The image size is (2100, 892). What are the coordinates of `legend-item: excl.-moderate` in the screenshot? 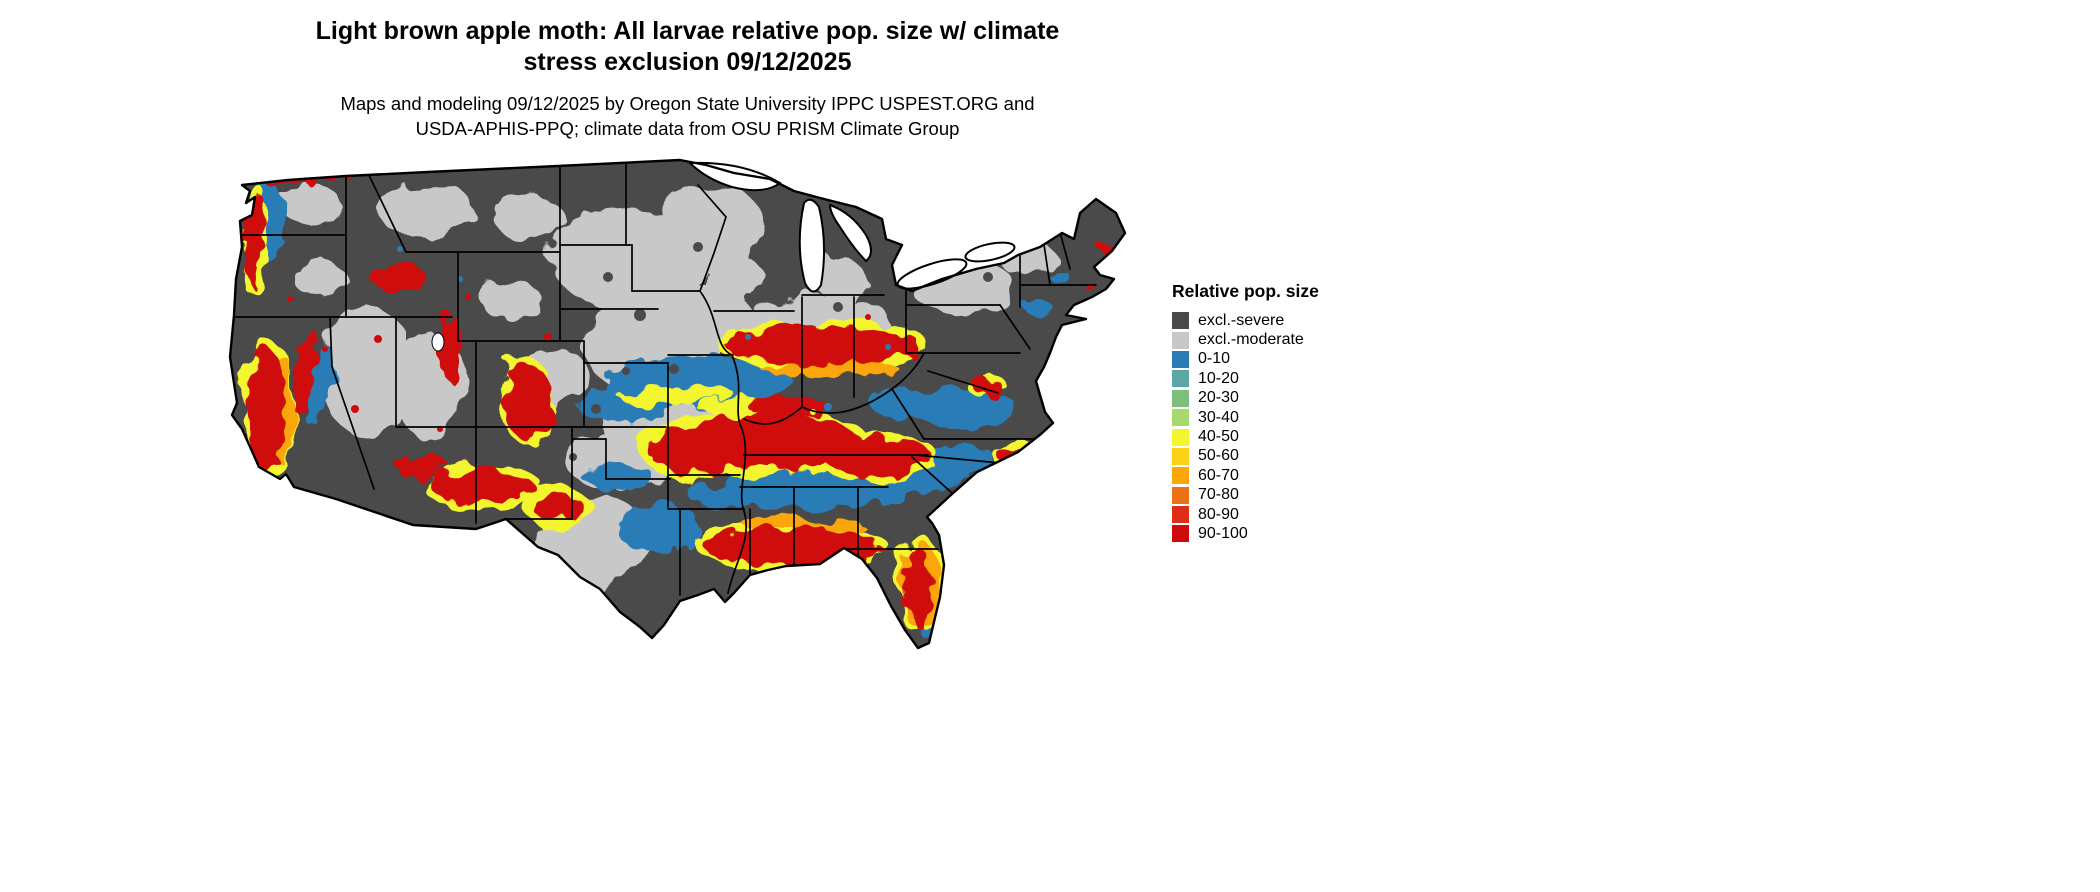 It's located at (1287, 339).